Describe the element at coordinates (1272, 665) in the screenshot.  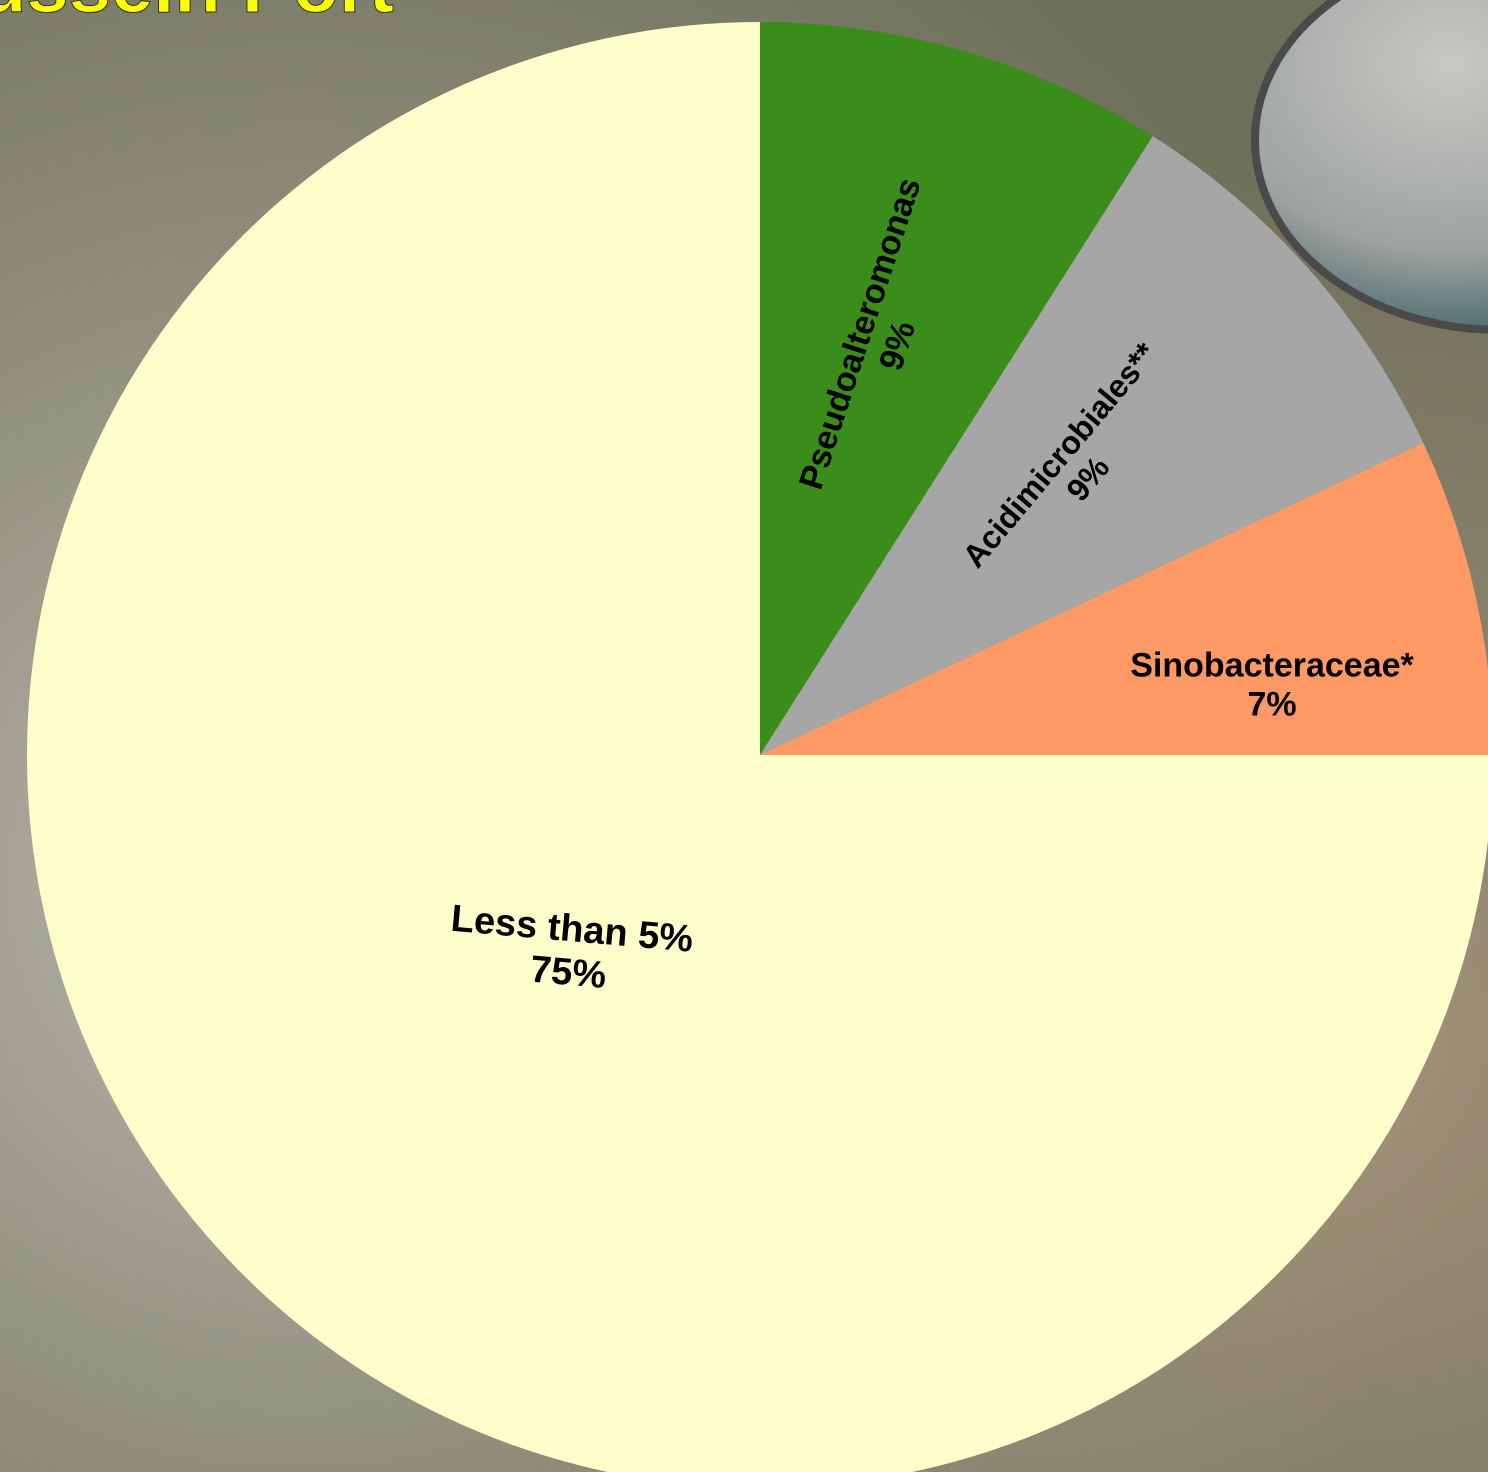
I see `category-label: Sinobacteraceae*` at that location.